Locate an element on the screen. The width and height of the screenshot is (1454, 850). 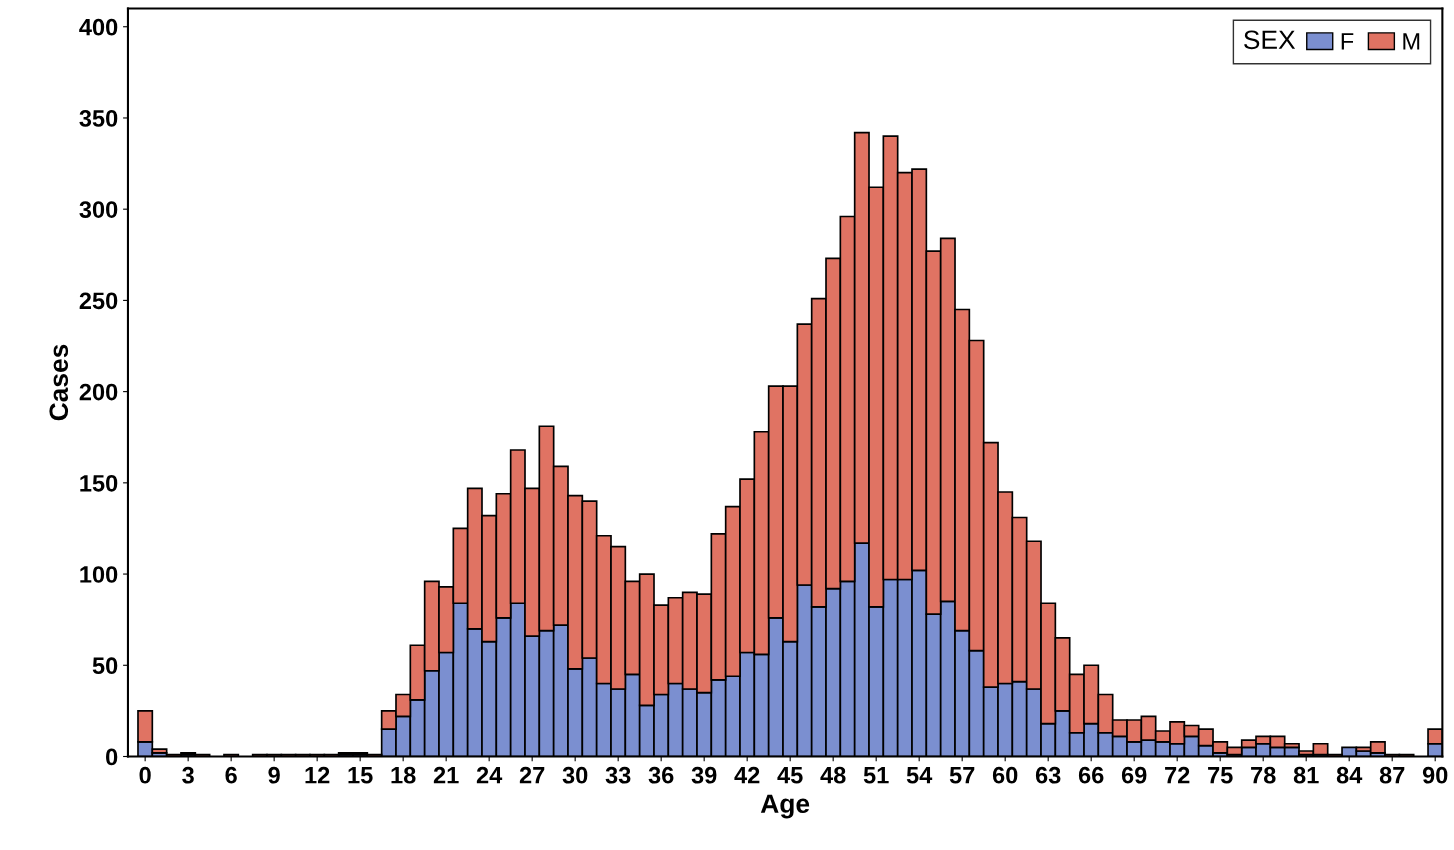
x-tick-label: 69 is located at coordinates (1134, 775).